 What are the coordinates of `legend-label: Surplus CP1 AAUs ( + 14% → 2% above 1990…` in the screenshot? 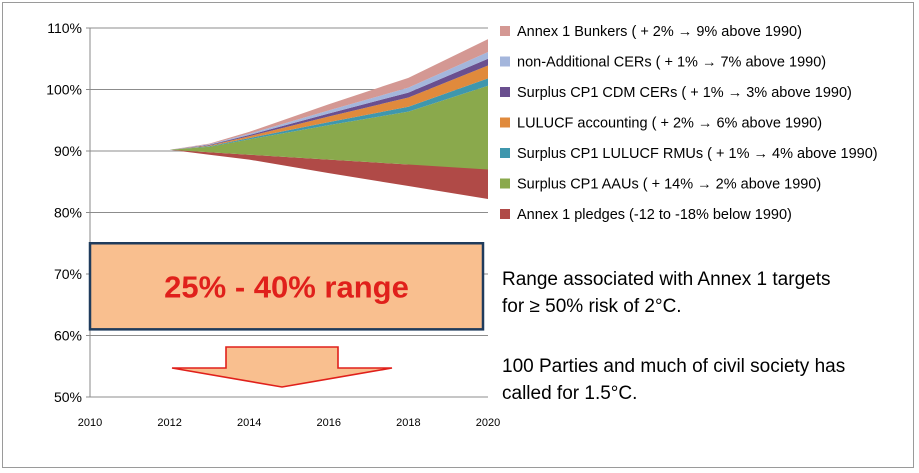 It's located at (669, 185).